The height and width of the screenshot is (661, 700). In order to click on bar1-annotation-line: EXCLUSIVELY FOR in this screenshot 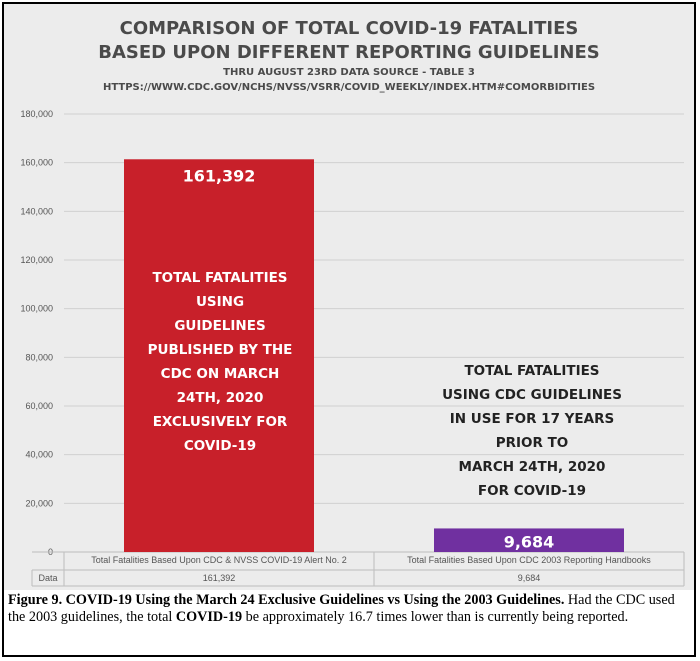, I will do `click(220, 422)`.